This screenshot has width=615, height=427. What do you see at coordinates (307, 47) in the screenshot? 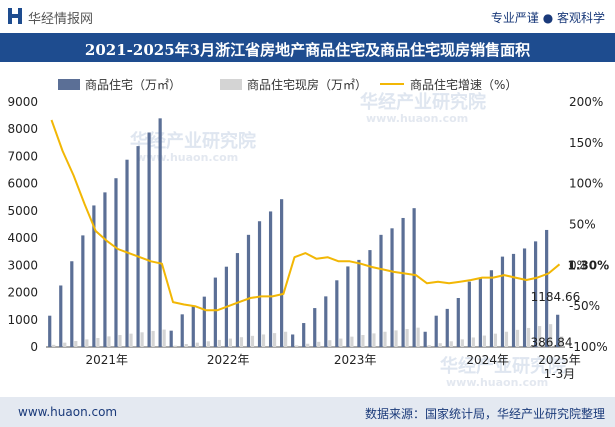
I see `title-band: 2021-2025年3月浙江省房地产商品住宅及商品住宅现房销售面积` at bounding box center [307, 47].